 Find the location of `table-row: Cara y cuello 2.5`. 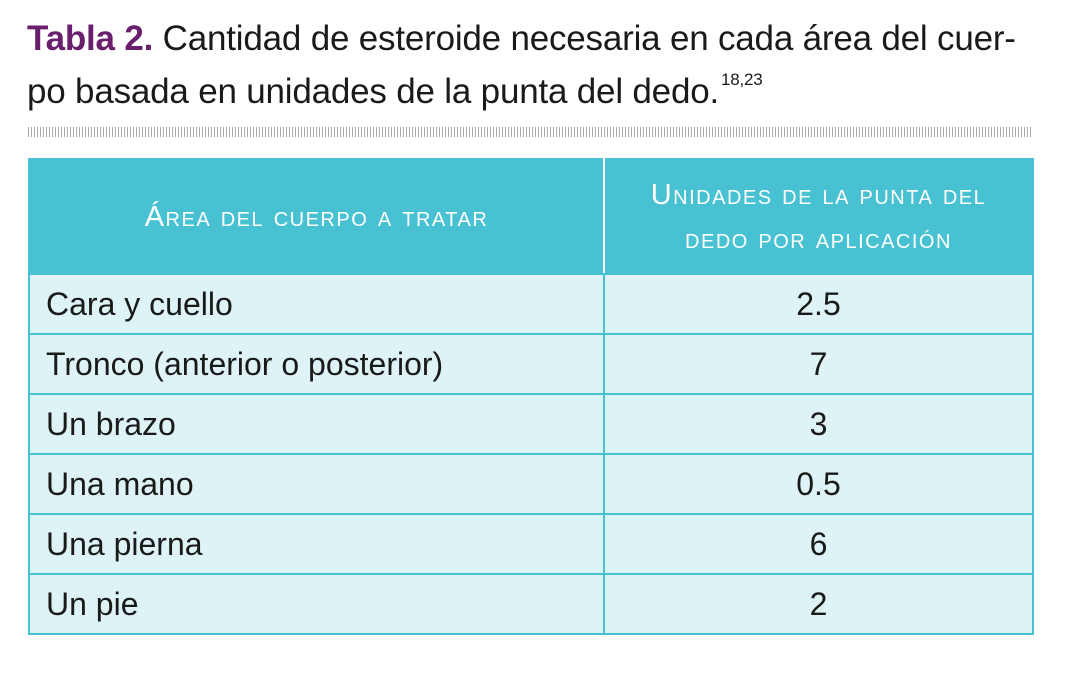

table-row: Cara y cuello 2.5 is located at coordinates (531, 304).